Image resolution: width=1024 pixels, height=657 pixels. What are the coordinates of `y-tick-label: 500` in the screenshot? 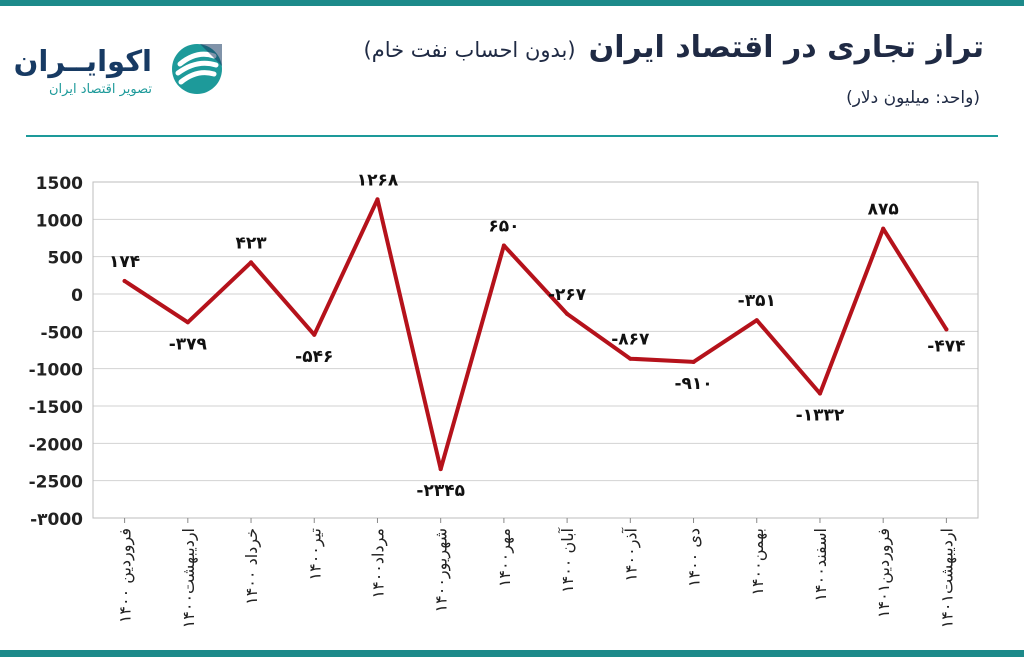 It's located at (66, 259).